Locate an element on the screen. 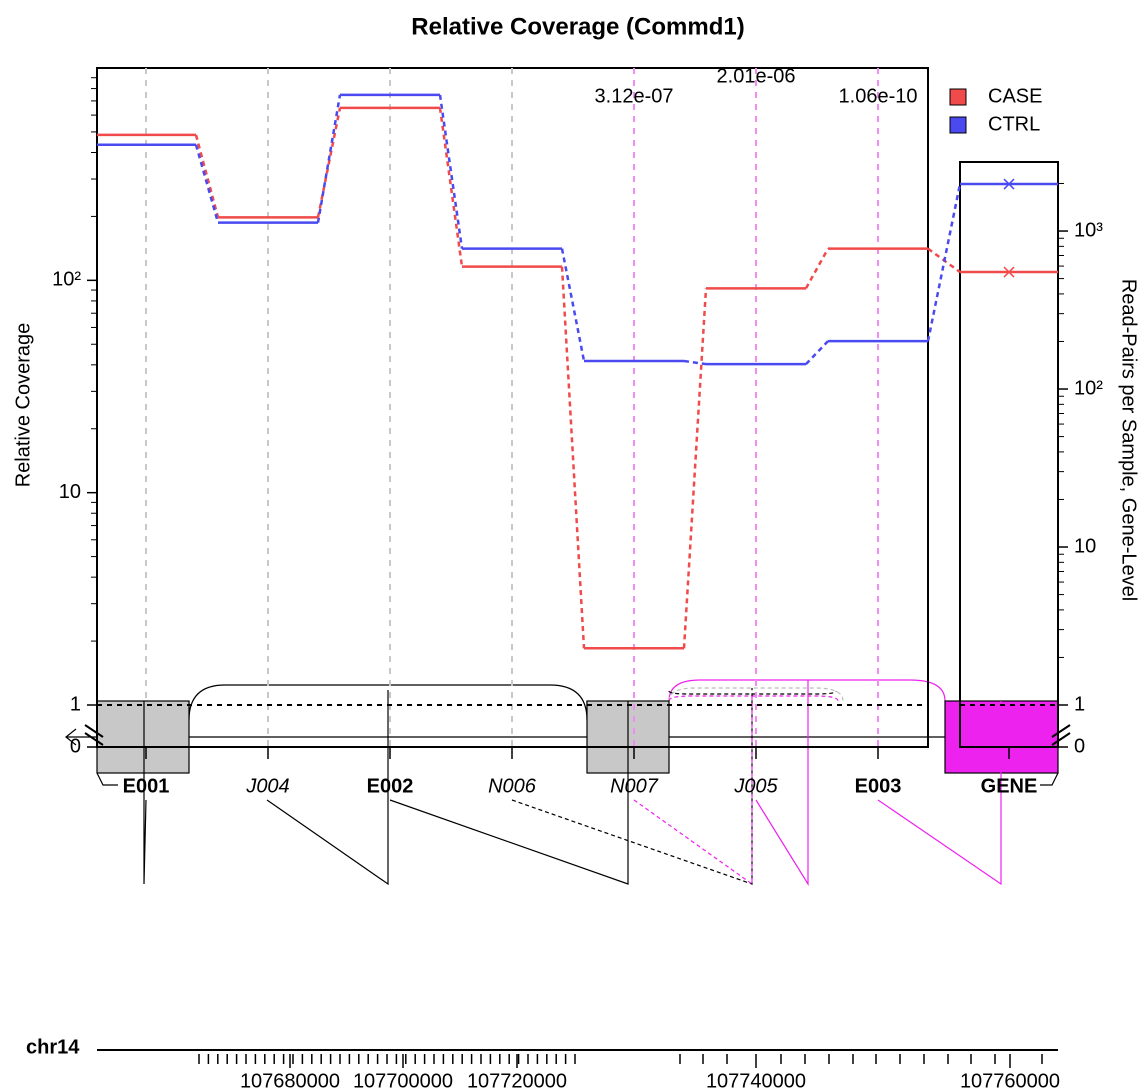 The image size is (1144, 1091). chromosome-label: chr14 is located at coordinates (53, 1047).